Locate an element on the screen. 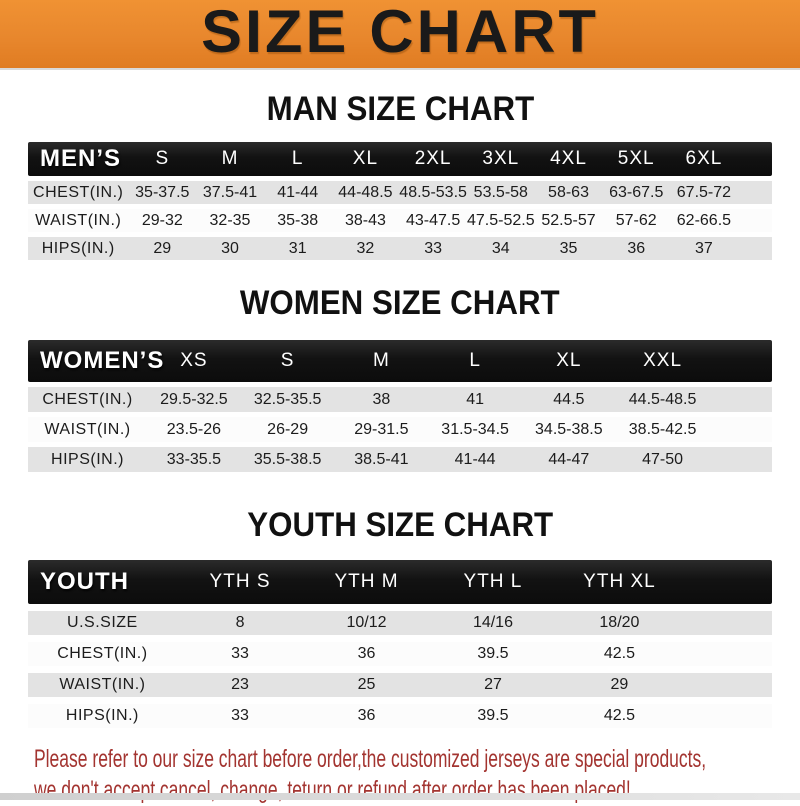  value-cell: 35-37.5 is located at coordinates (162, 192).